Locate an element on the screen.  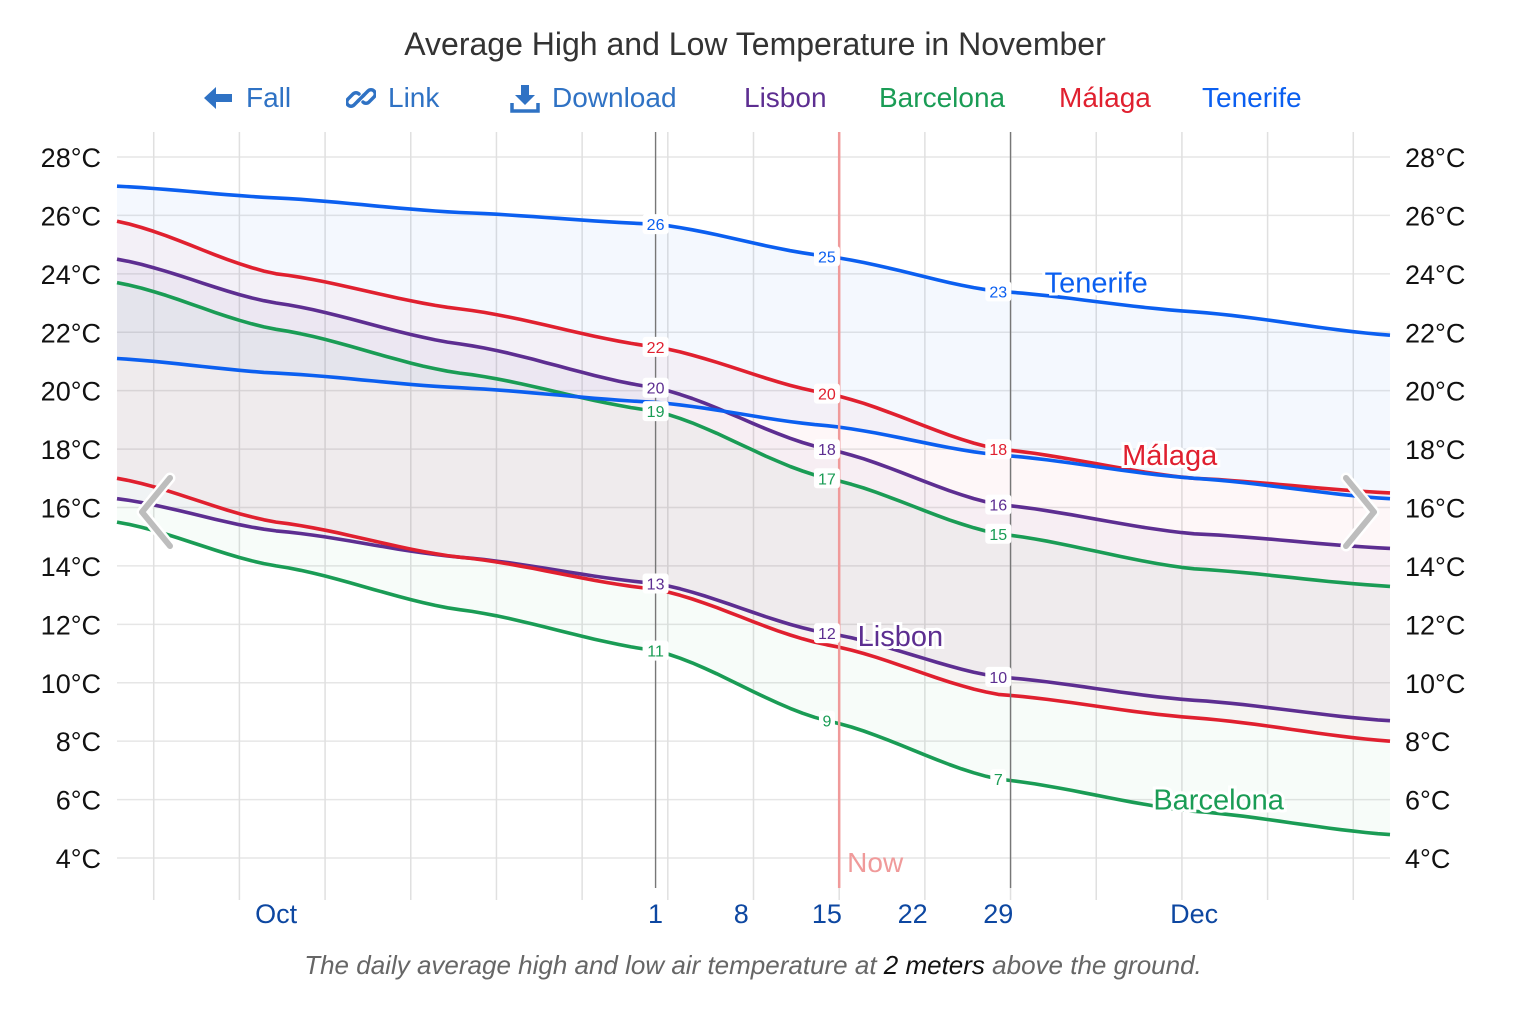
now-label: Now is located at coordinates (875, 862).